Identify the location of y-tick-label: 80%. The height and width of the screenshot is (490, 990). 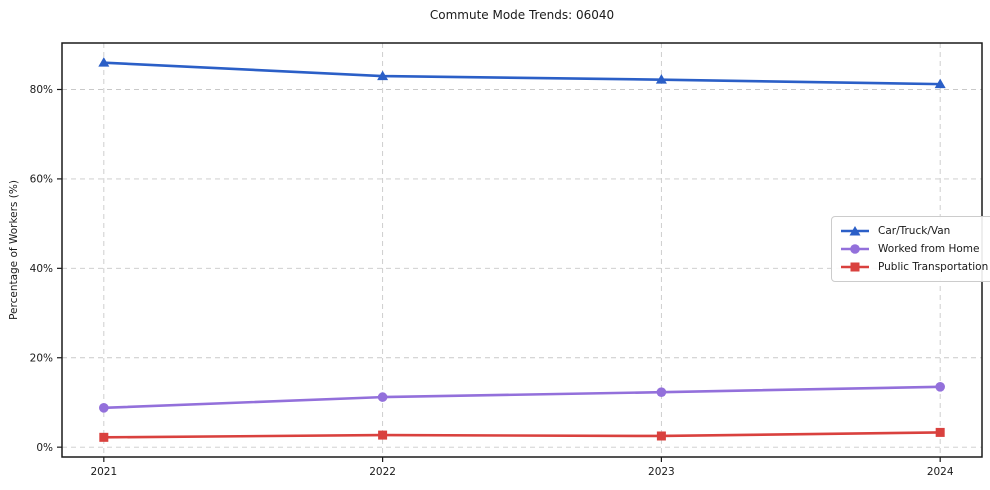
(41, 90).